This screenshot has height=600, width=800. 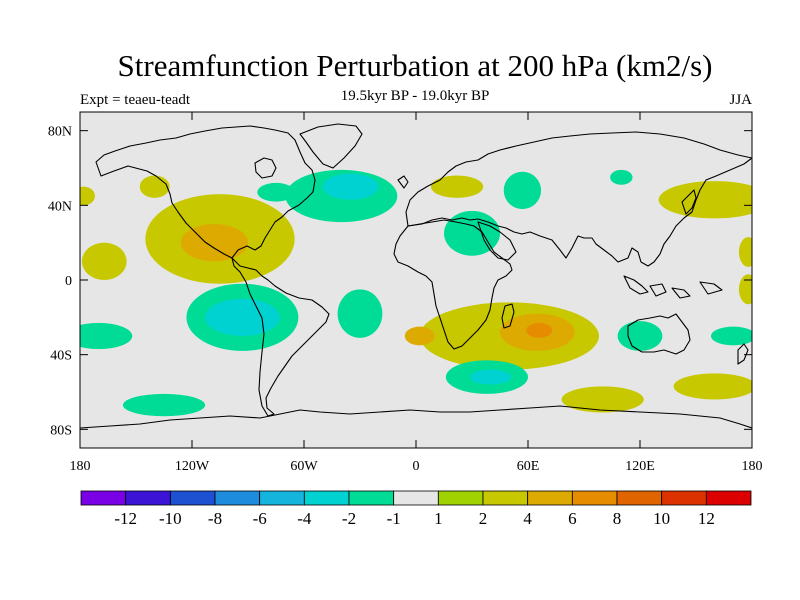 I want to click on lat-tick-label: 40S, so click(x=61, y=356).